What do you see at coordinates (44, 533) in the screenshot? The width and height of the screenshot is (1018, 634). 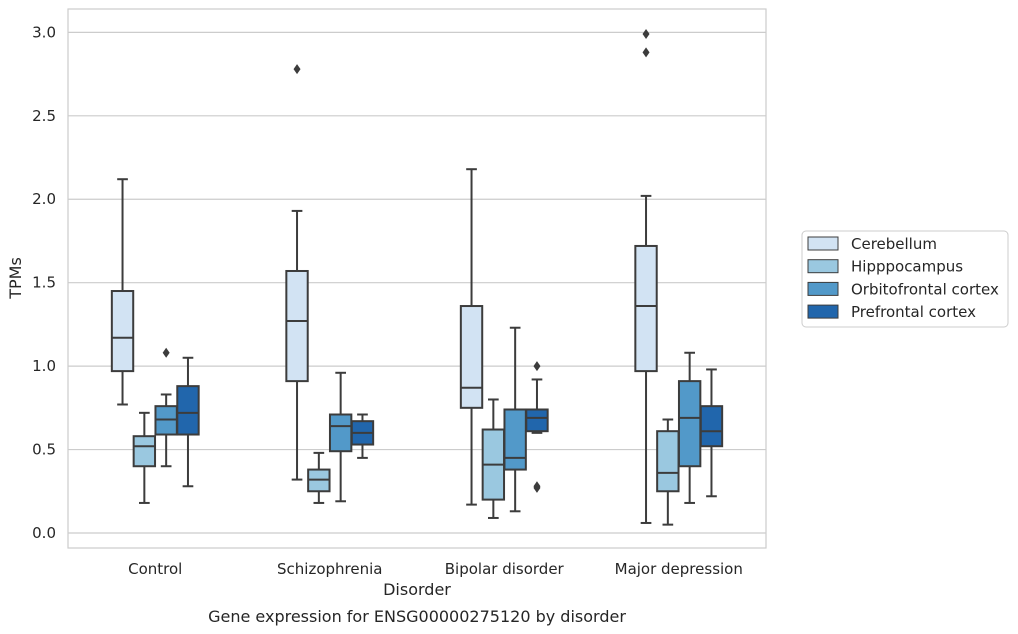 I see `y-tick-label: 0.0` at bounding box center [44, 533].